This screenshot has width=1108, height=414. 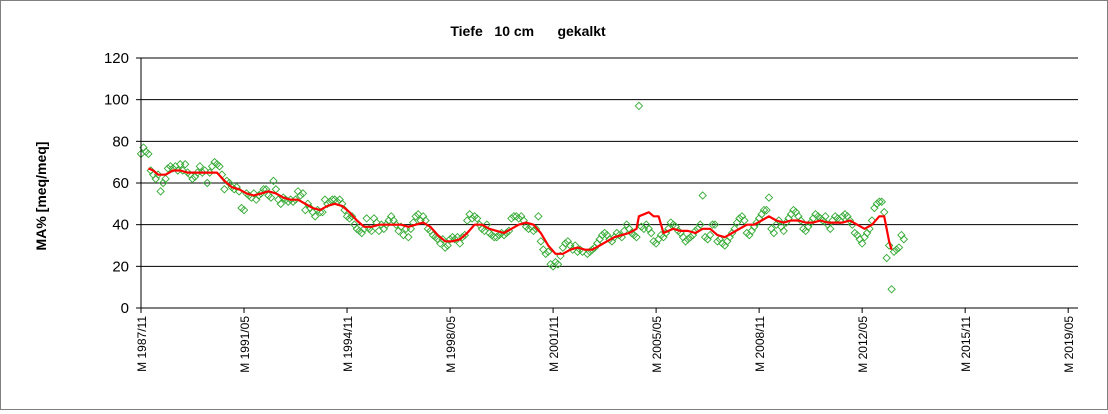 I want to click on x-tick-label: M 1994/11, so click(x=348, y=344).